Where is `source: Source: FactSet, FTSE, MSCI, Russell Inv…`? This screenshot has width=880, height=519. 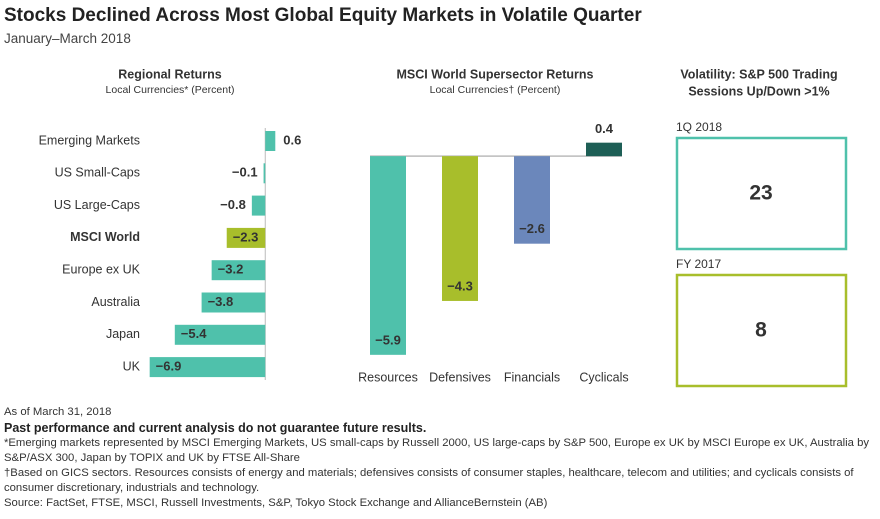 source: Source: FactSet, FTSE, MSCI, Russell Inv… is located at coordinates (276, 503).